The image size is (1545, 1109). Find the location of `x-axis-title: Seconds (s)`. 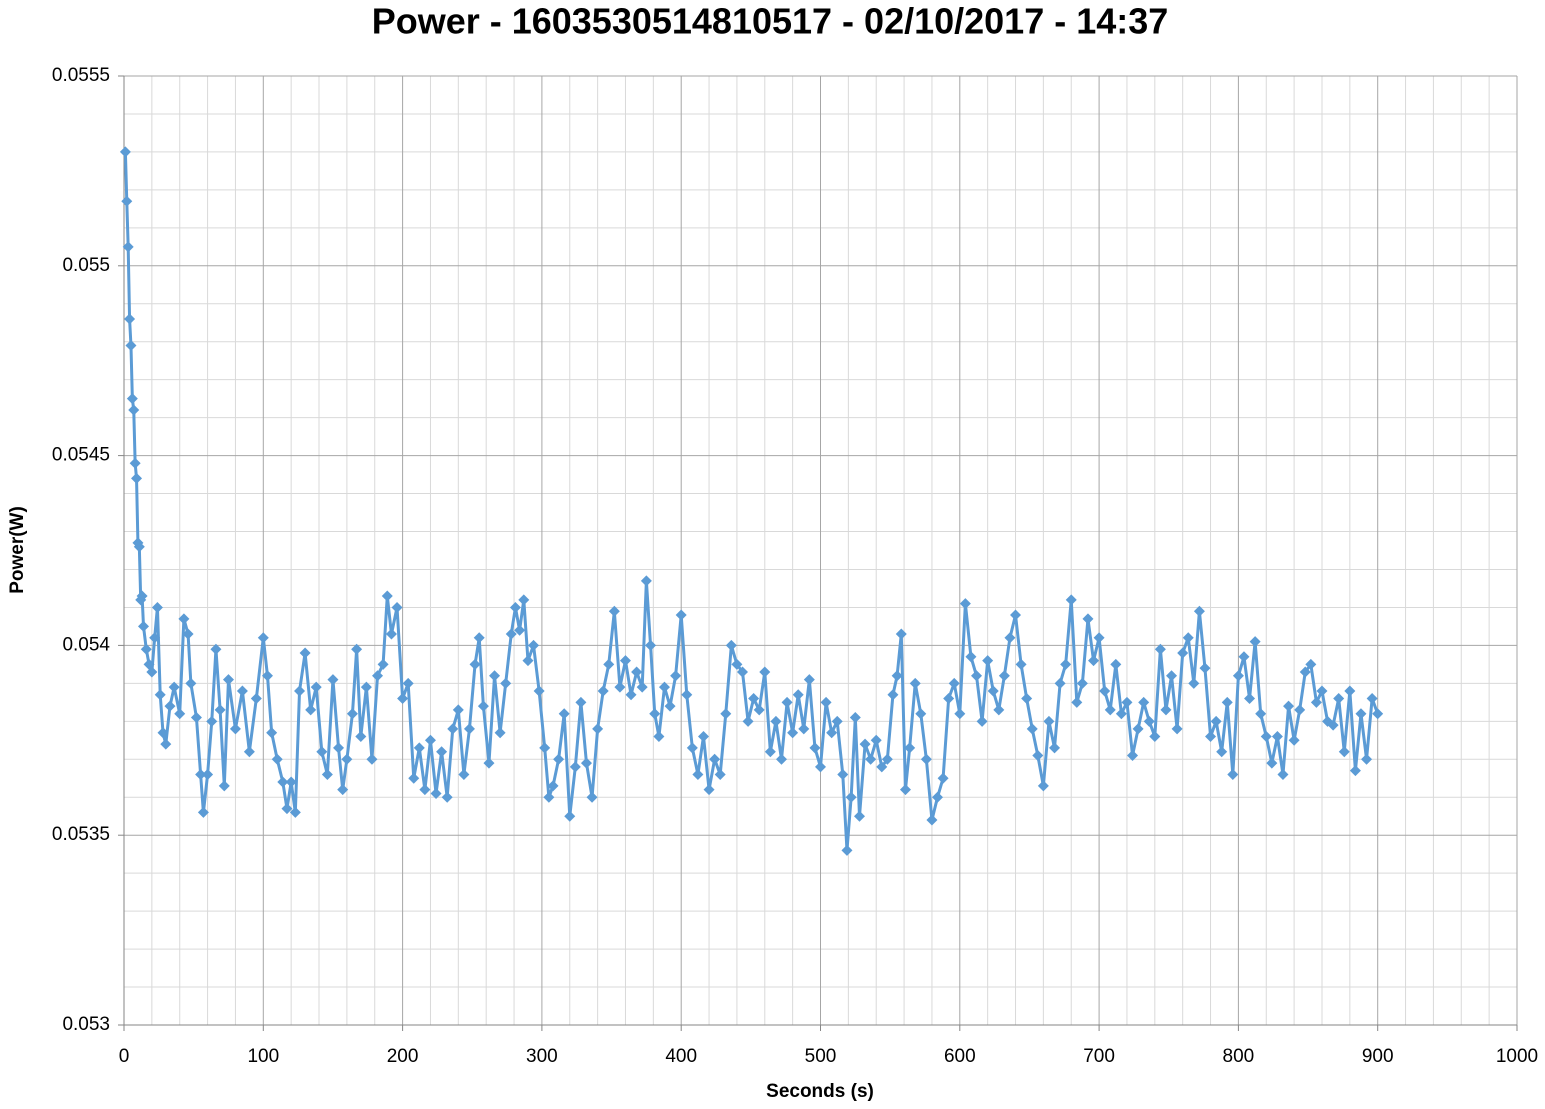

x-axis-title: Seconds (s) is located at coordinates (820, 1091).